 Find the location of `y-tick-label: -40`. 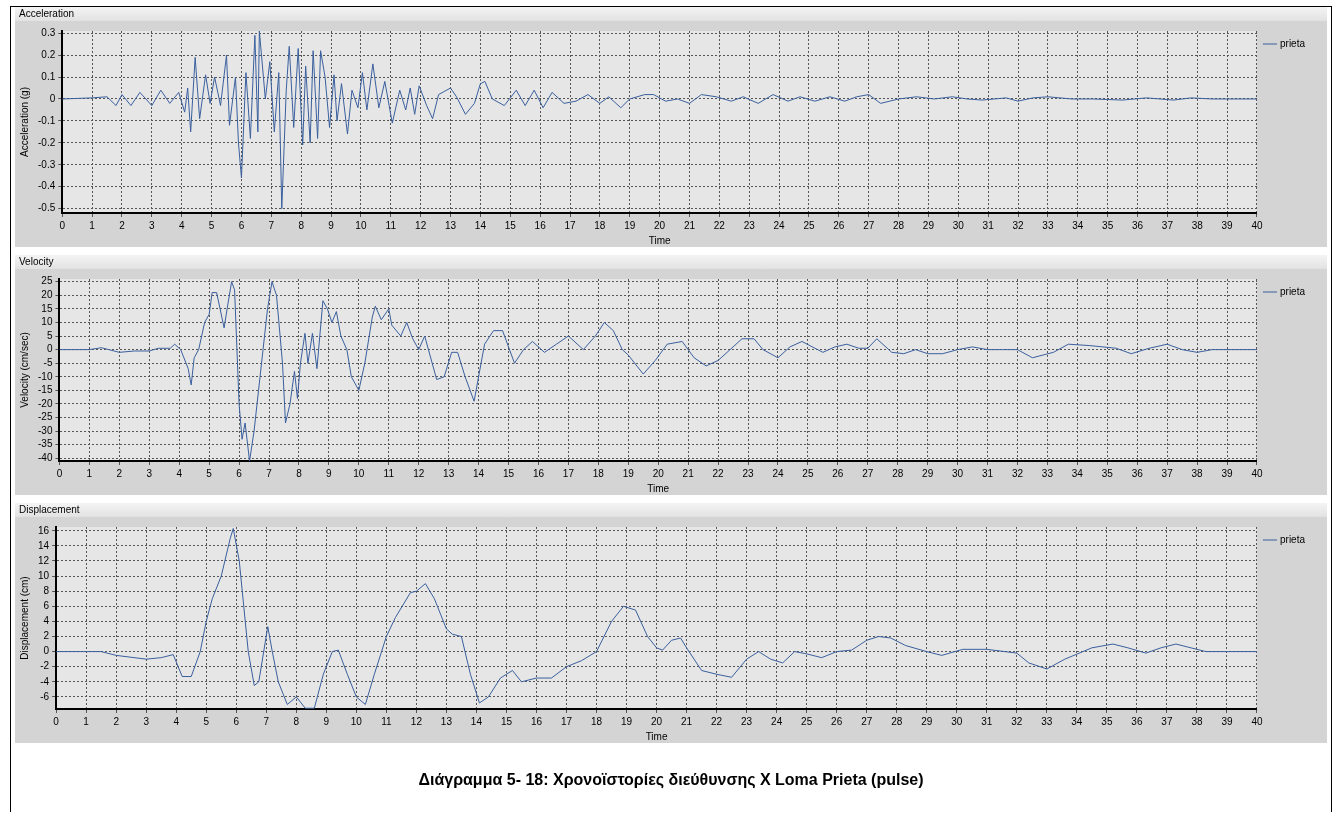

y-tick-label: -40 is located at coordinates (45, 458).